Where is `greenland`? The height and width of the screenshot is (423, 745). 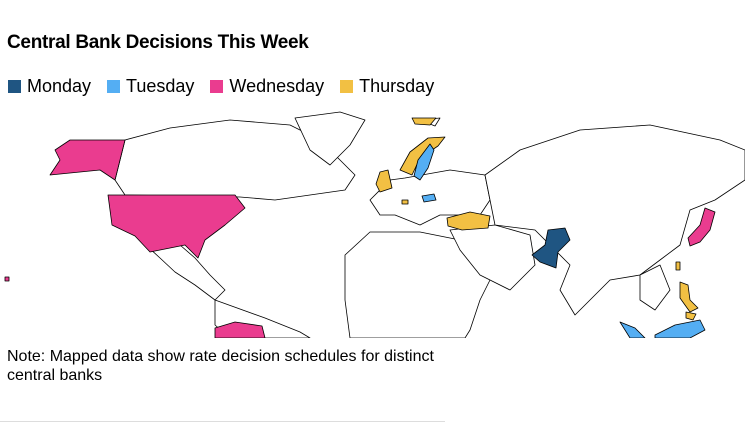 greenland is located at coordinates (330, 138).